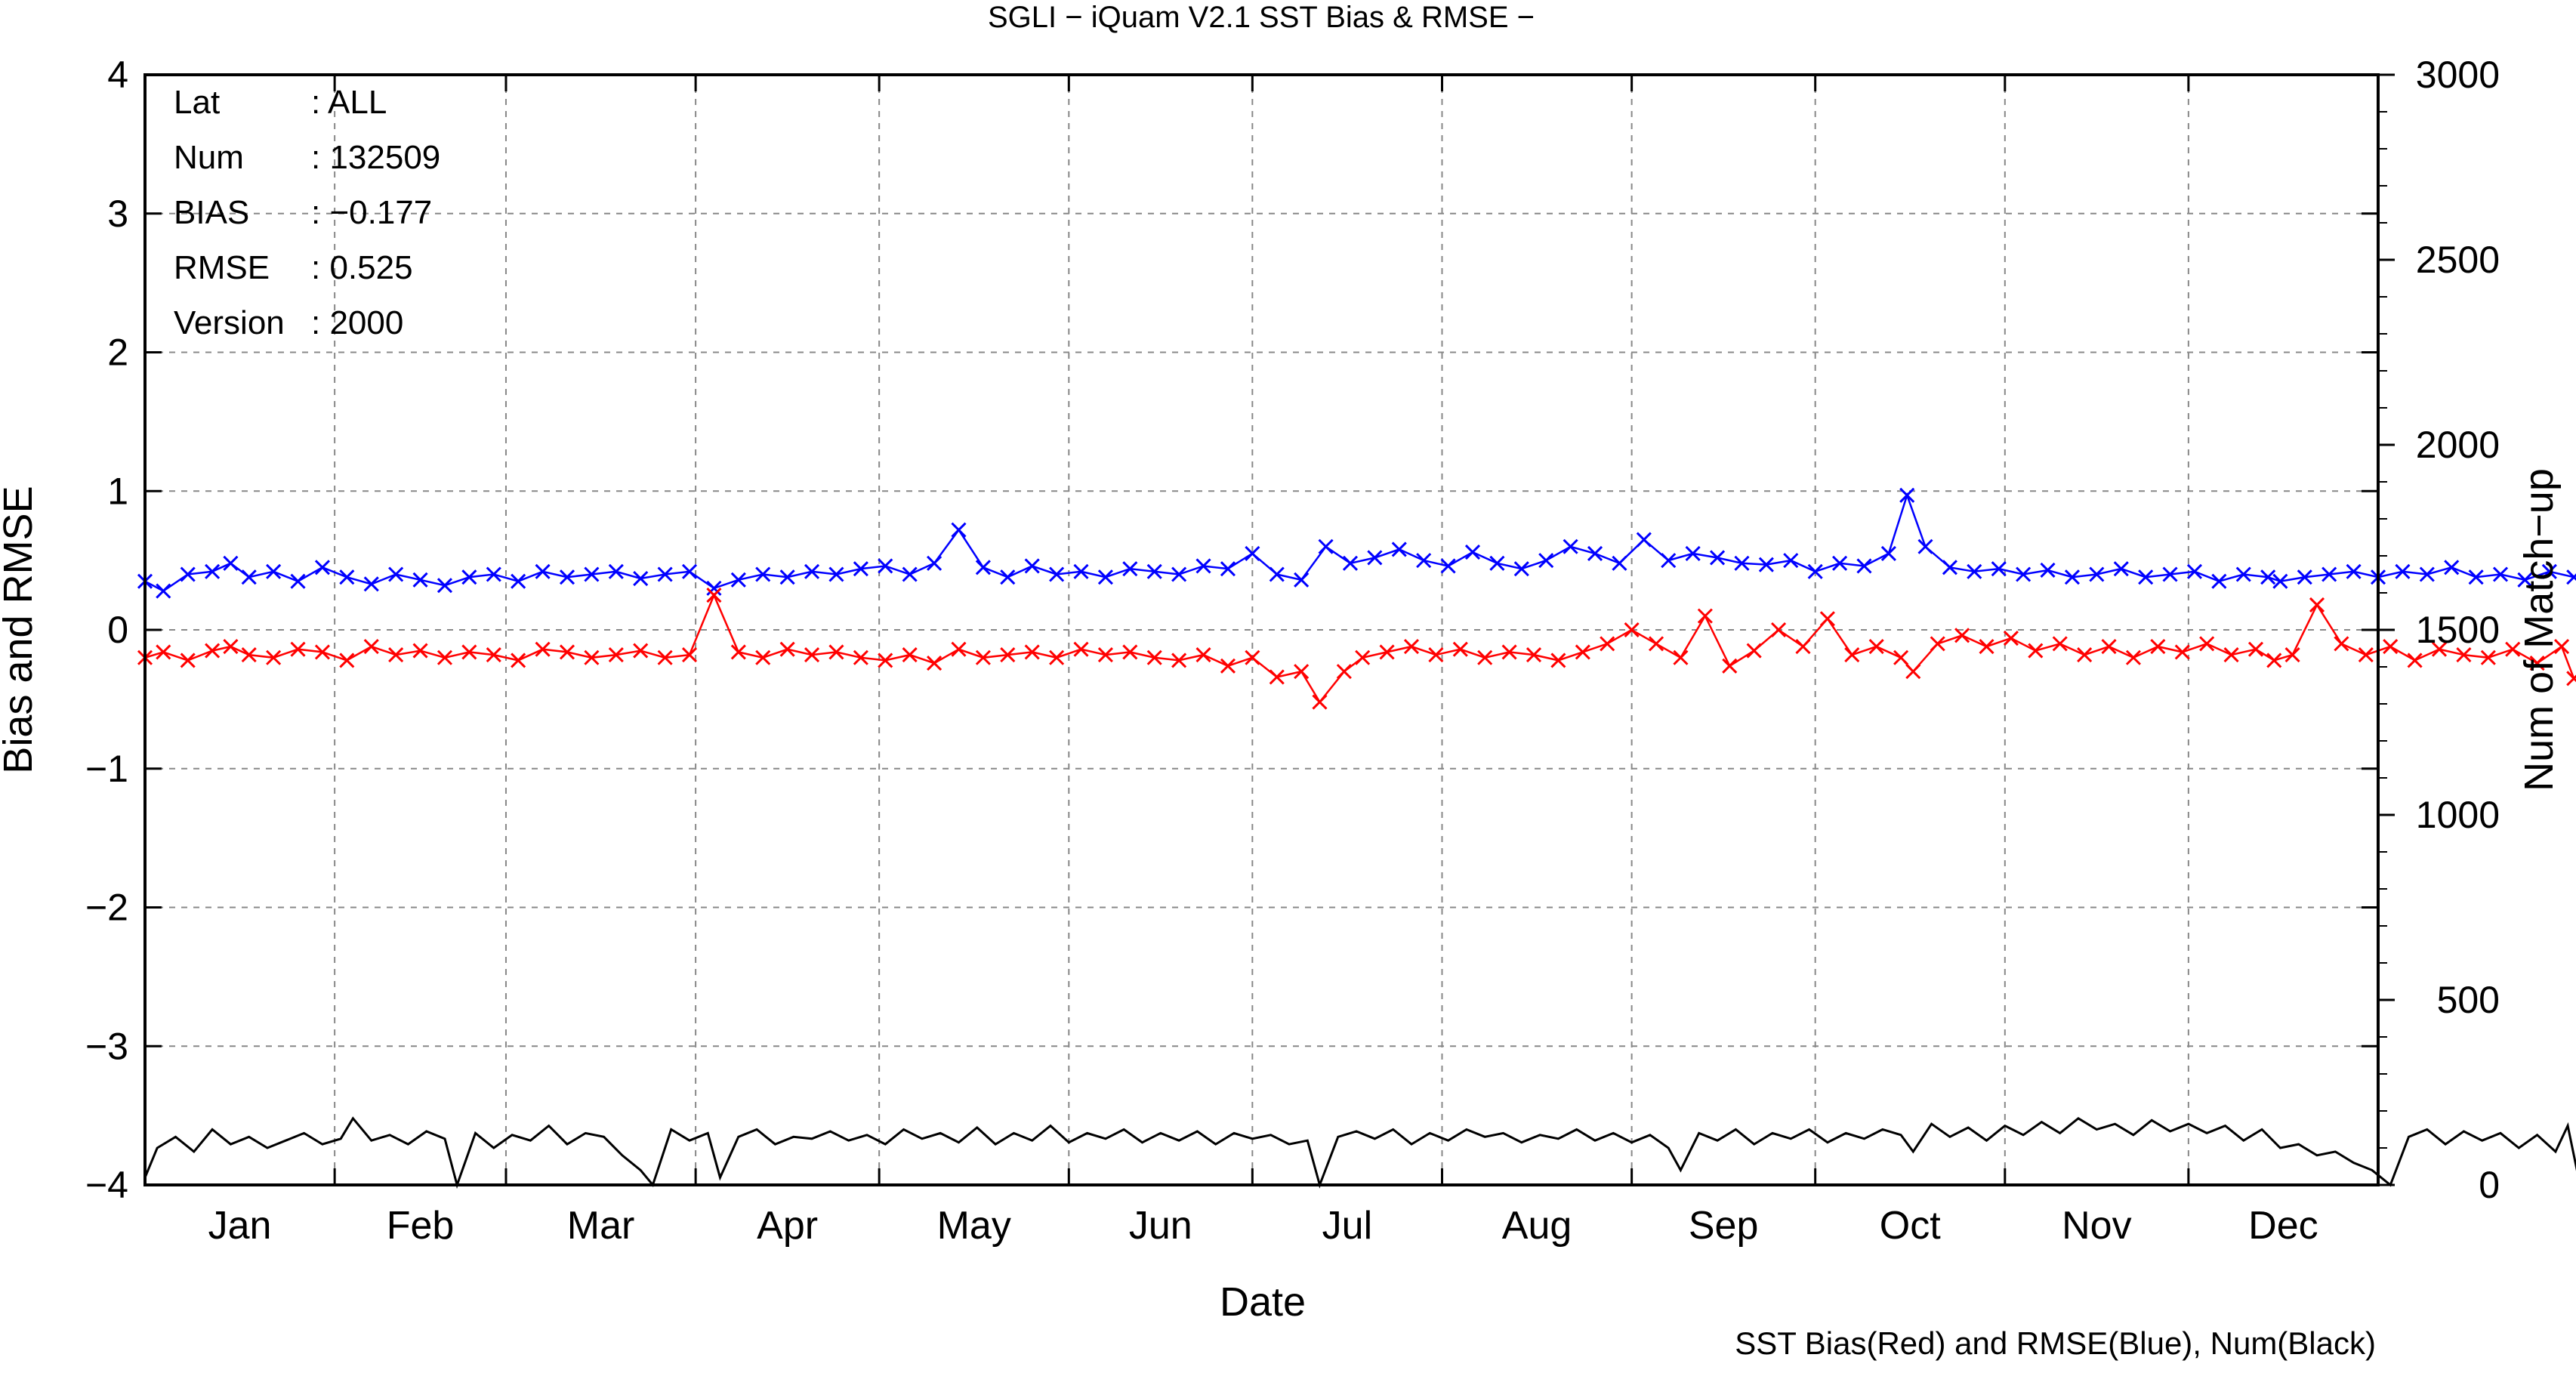 This screenshot has width=2576, height=1373. I want to click on x-tick-label: Jul, so click(1347, 1226).